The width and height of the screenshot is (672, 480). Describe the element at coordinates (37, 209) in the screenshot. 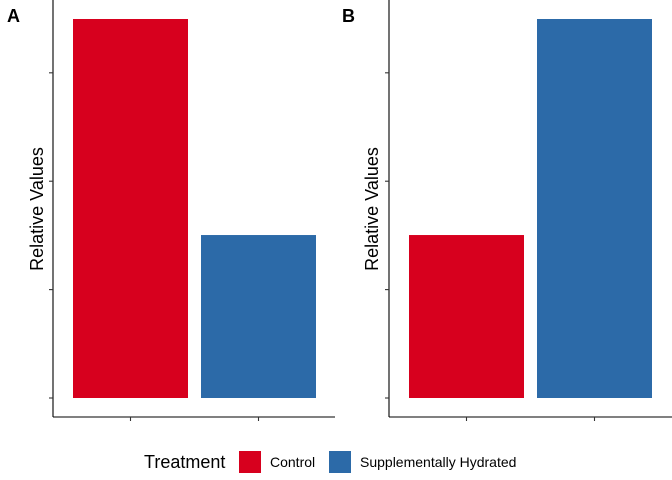

I see `y-axis-title-a: Relative Values` at that location.